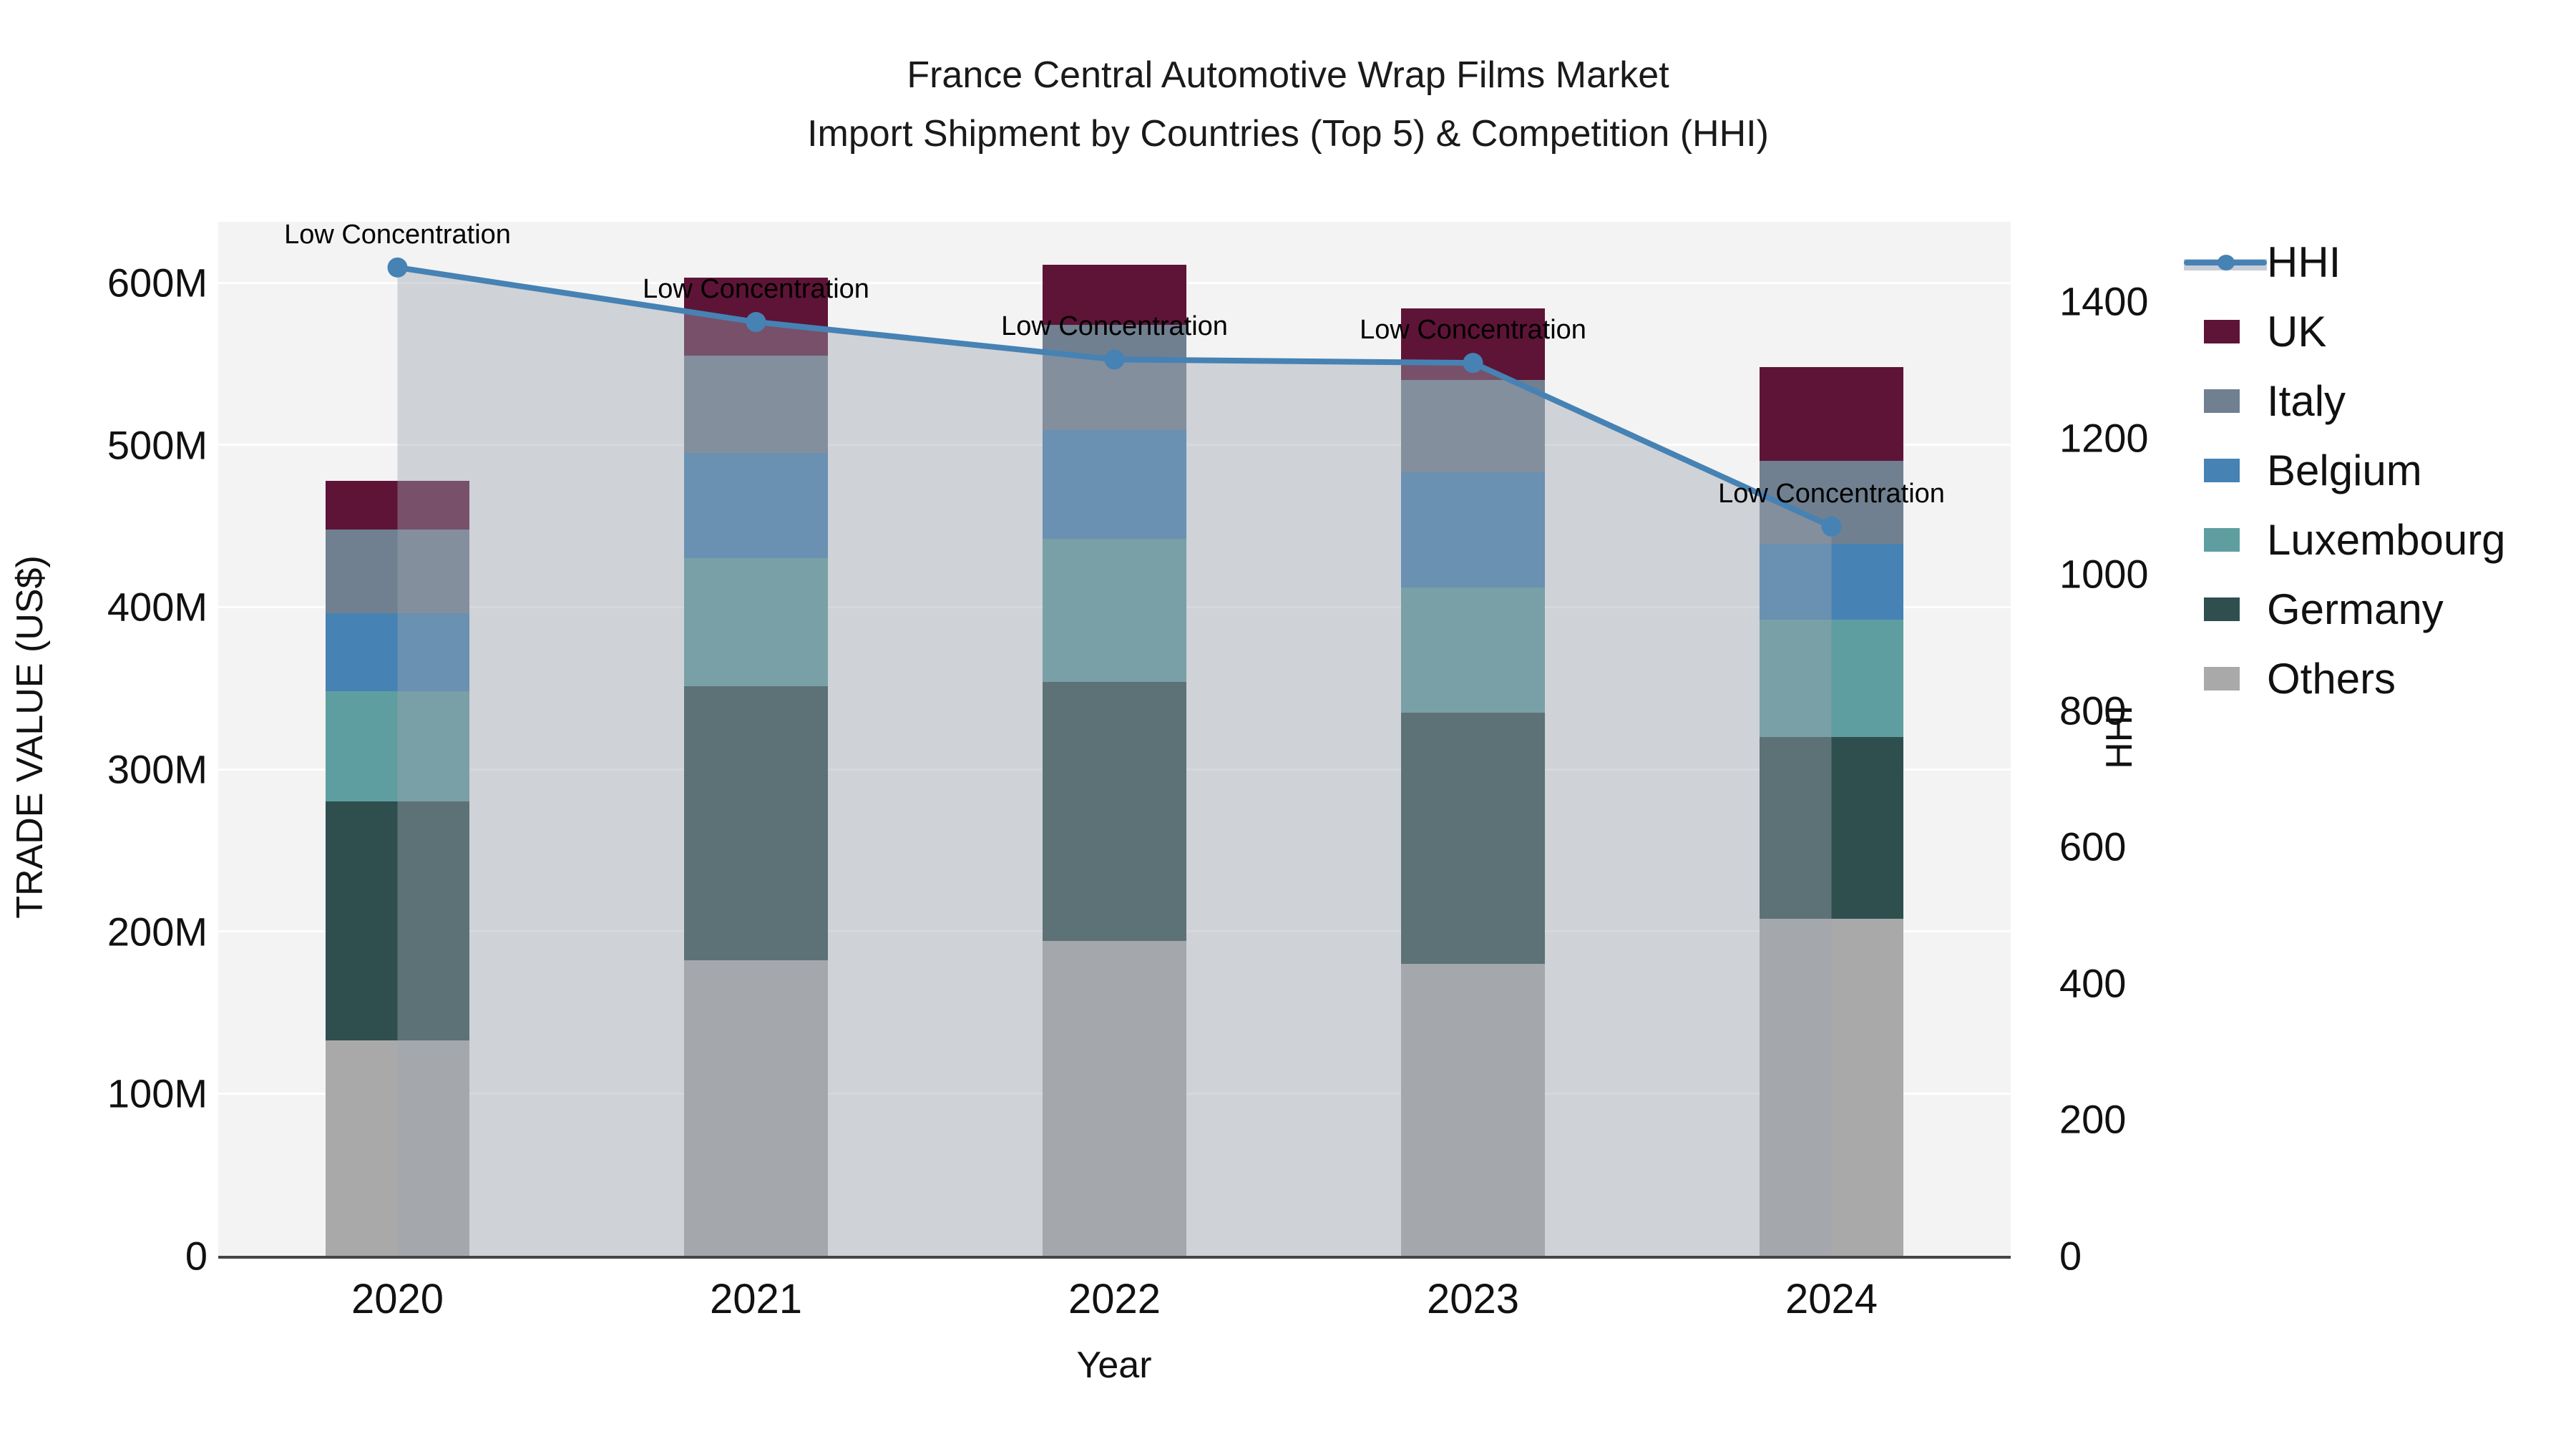  What do you see at coordinates (1114, 377) in the screenshot?
I see `bar-segment-2022-italy` at bounding box center [1114, 377].